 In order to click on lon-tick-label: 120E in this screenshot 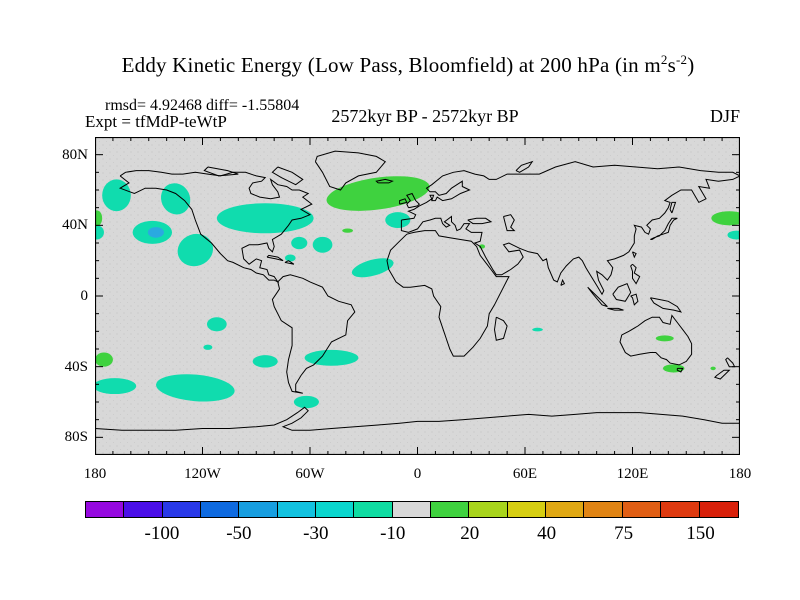, I will do `click(632, 474)`.